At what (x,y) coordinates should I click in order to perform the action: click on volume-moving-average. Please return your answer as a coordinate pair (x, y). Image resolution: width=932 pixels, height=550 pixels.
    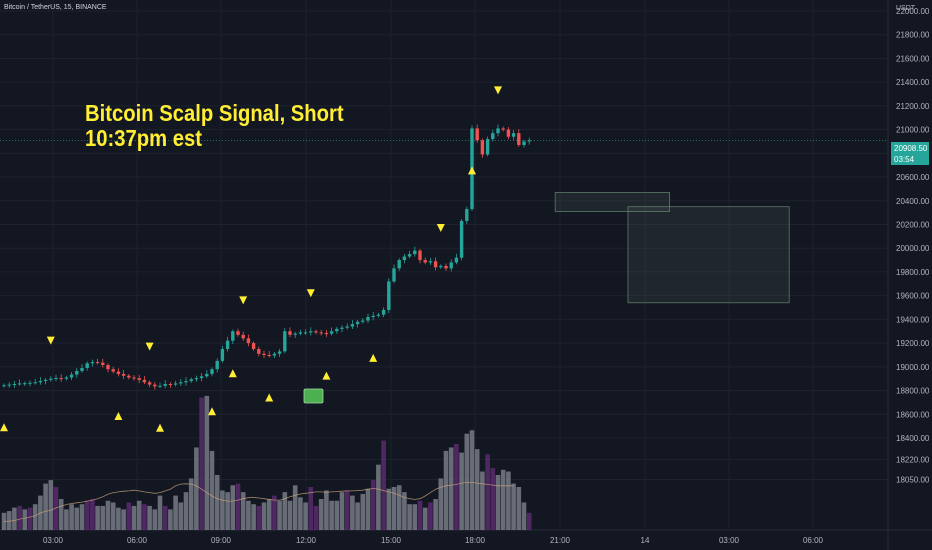
    Looking at the image, I should click on (258, 501).